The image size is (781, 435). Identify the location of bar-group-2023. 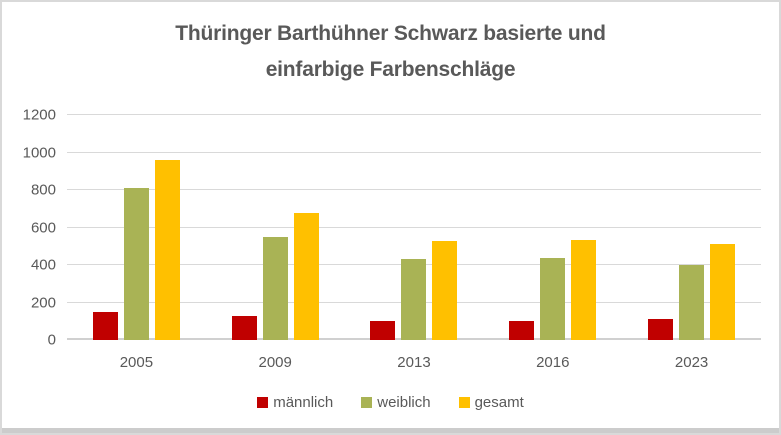
(691, 227).